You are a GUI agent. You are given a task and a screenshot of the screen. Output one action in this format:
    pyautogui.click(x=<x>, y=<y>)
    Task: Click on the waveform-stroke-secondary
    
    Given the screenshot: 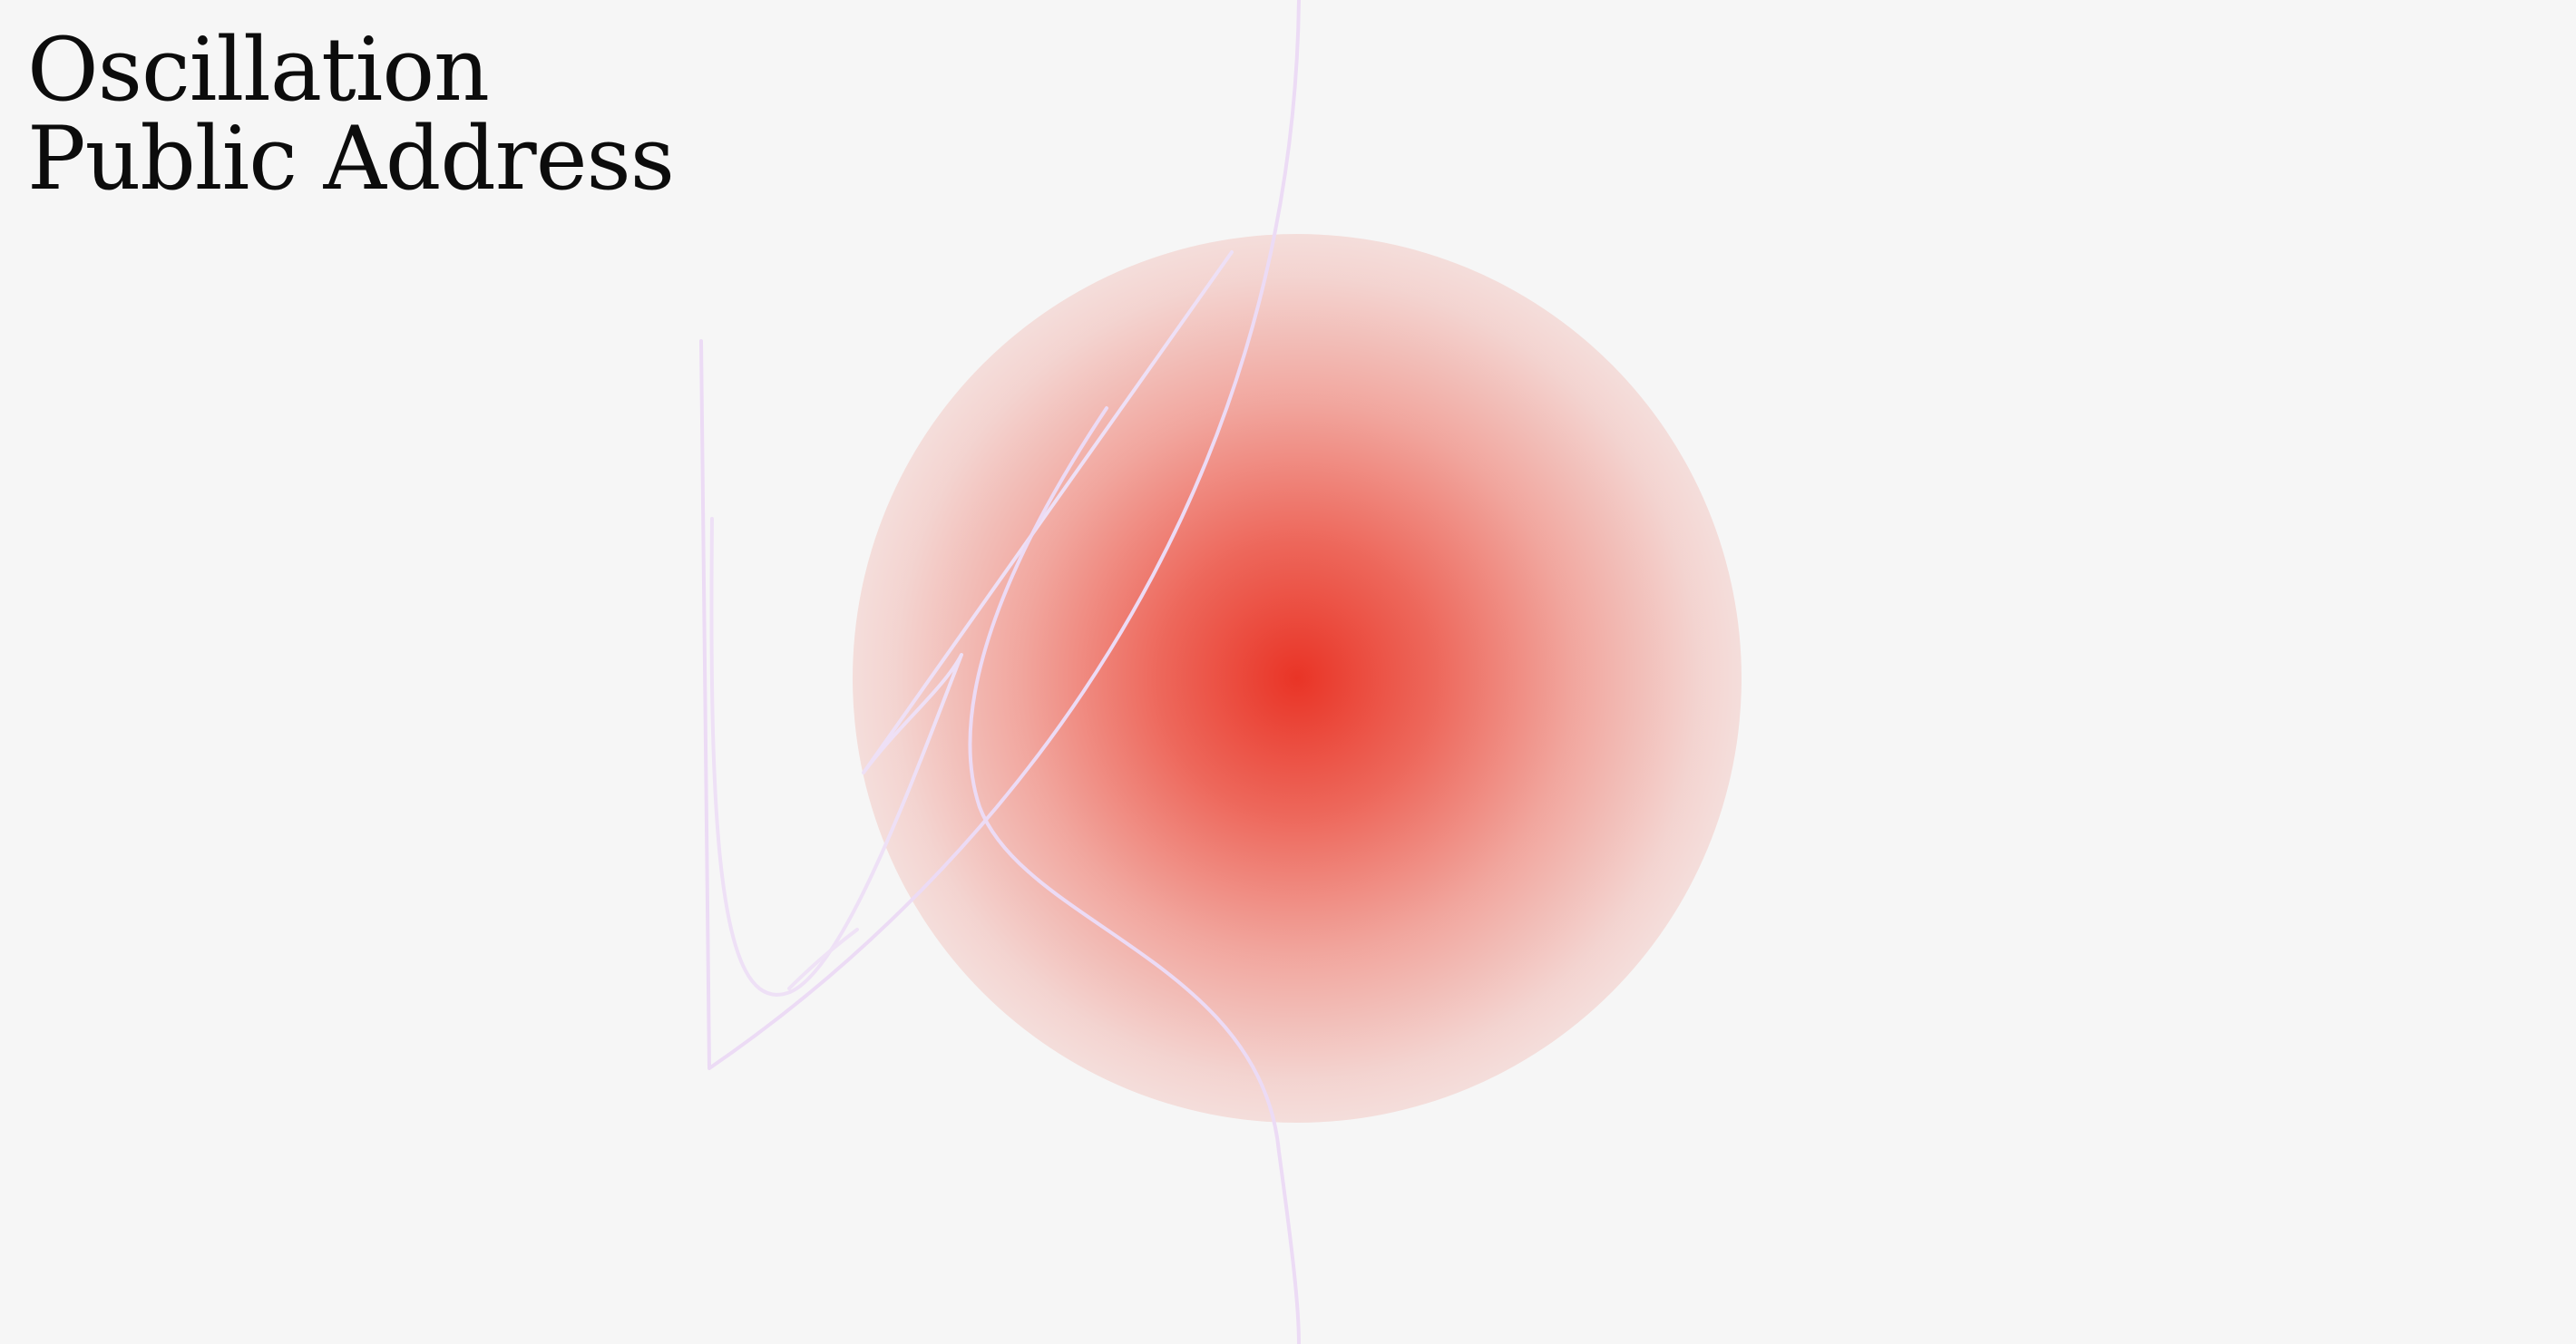 What is the action you would take?
    pyautogui.click(x=971, y=623)
    